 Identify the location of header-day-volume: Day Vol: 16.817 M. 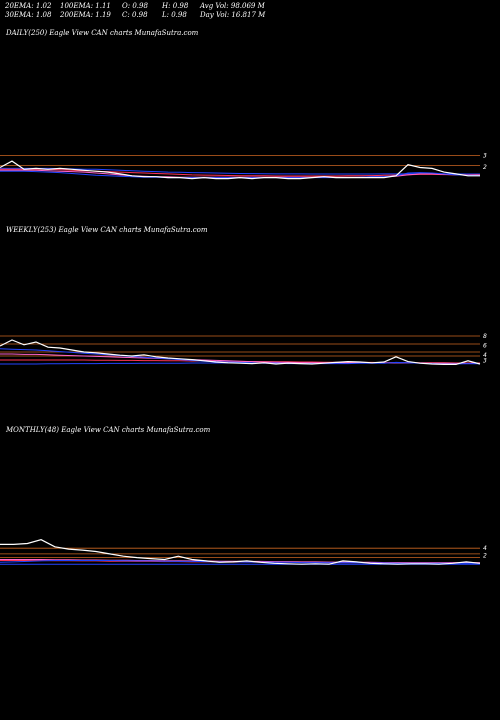
(233, 15).